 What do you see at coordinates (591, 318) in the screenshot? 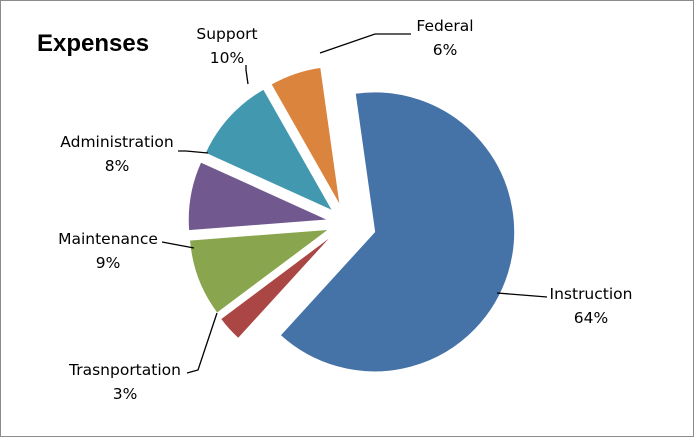
I see `slice-percent-instruction: 64%` at bounding box center [591, 318].